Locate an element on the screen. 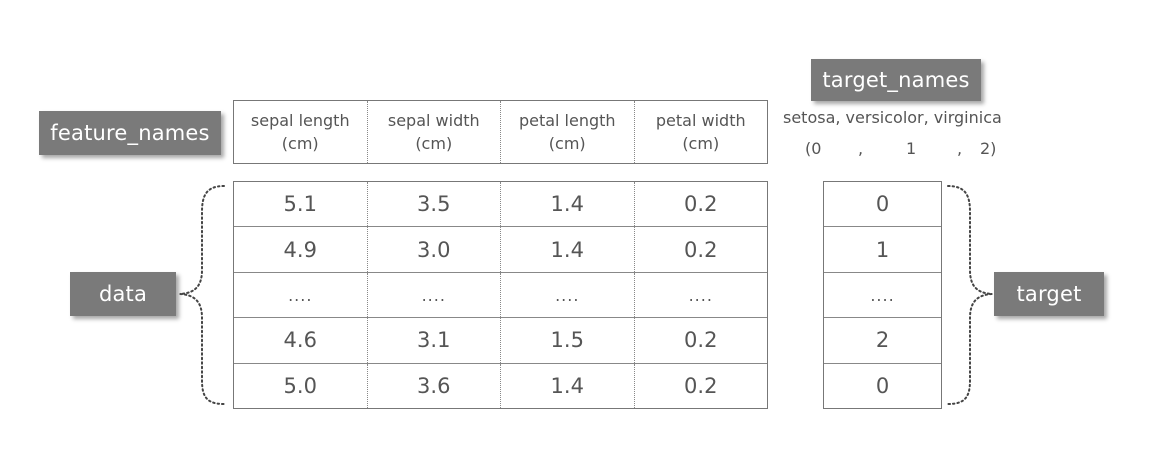  feature-header-cell: sepal width (cm) is located at coordinates (434, 132).